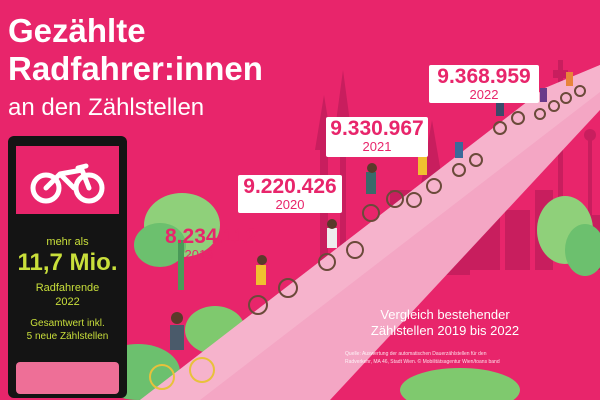 This screenshot has width=600, height=400. Describe the element at coordinates (484, 76) in the screenshot. I see `milestone-value: 9.368.959` at that location.